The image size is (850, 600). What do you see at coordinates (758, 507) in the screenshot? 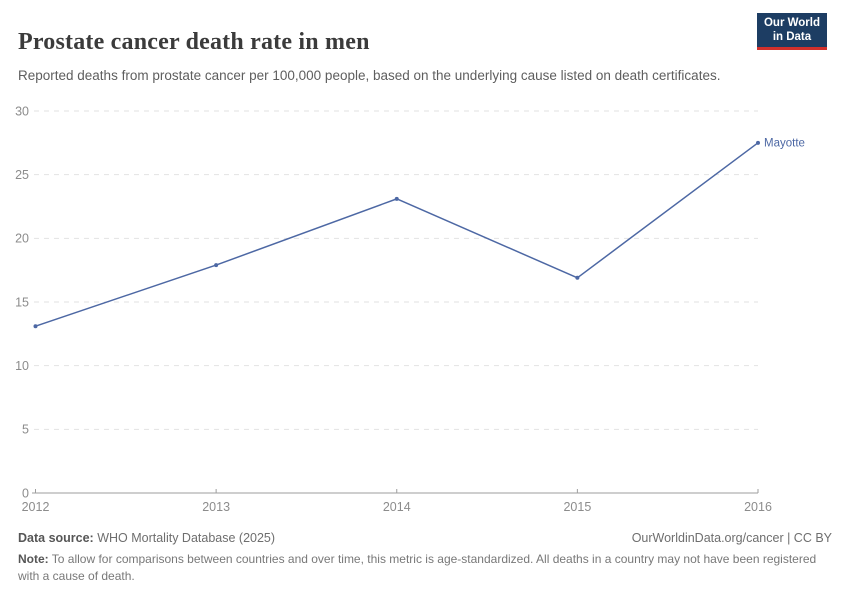
I see `x-tick-label-2016: 2016` at bounding box center [758, 507].